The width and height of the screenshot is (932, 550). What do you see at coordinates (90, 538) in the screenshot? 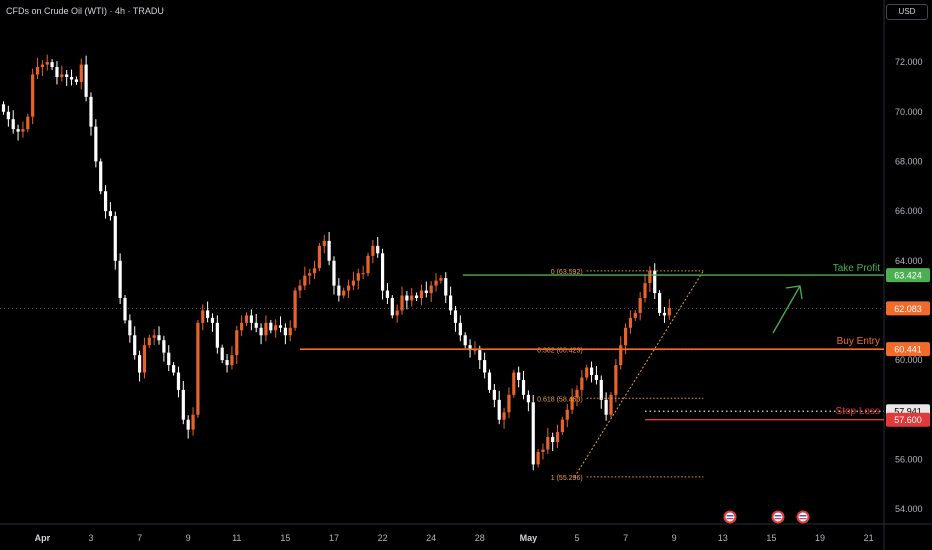
I see `x-tick-label: 3` at bounding box center [90, 538].